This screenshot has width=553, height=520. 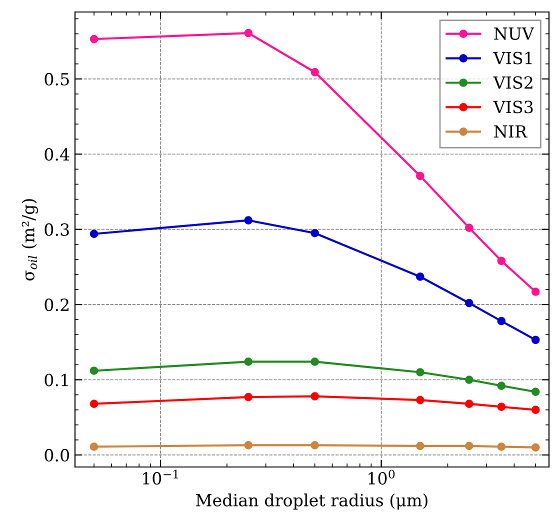 What do you see at coordinates (312, 502) in the screenshot?
I see `x-axis-title: Median droplet radius (μm)` at bounding box center [312, 502].